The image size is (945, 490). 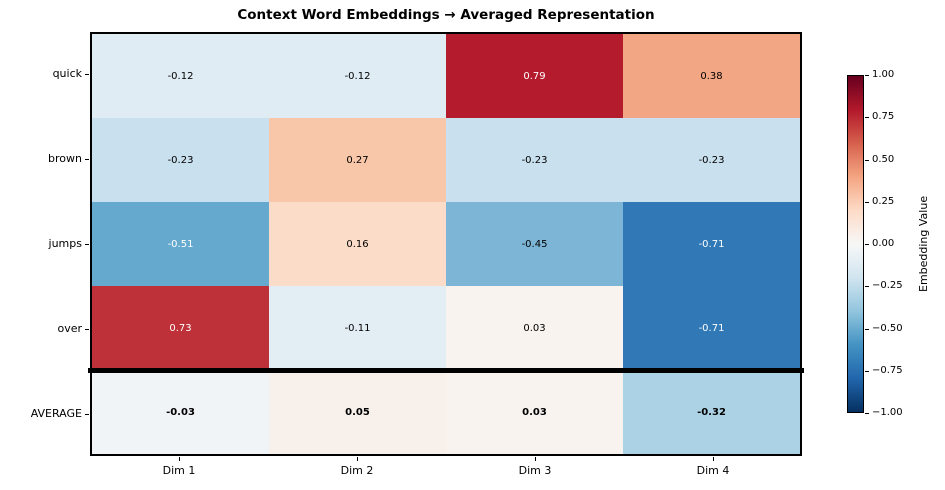 I want to click on row-label-over: over, so click(x=69, y=328).